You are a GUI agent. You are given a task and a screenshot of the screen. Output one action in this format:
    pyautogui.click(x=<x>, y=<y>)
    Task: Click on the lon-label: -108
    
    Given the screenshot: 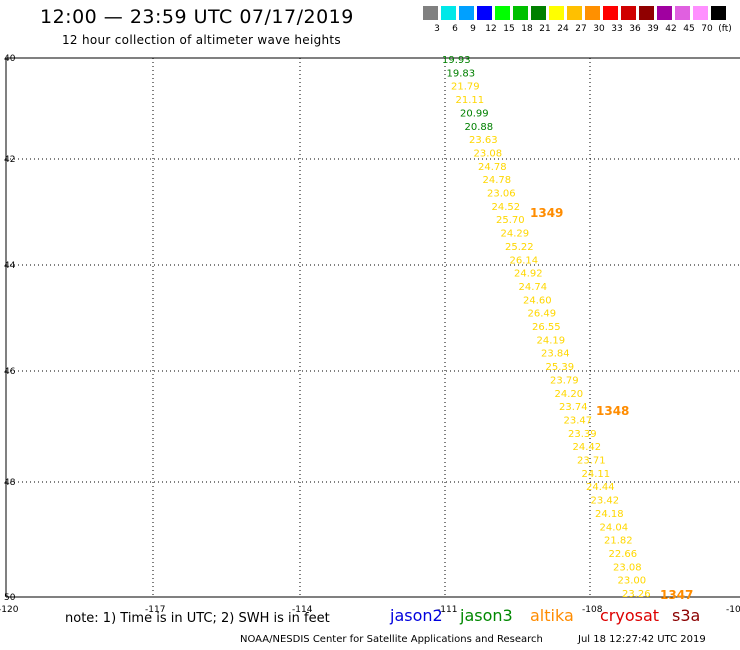 What is the action you would take?
    pyautogui.click(x=592, y=610)
    